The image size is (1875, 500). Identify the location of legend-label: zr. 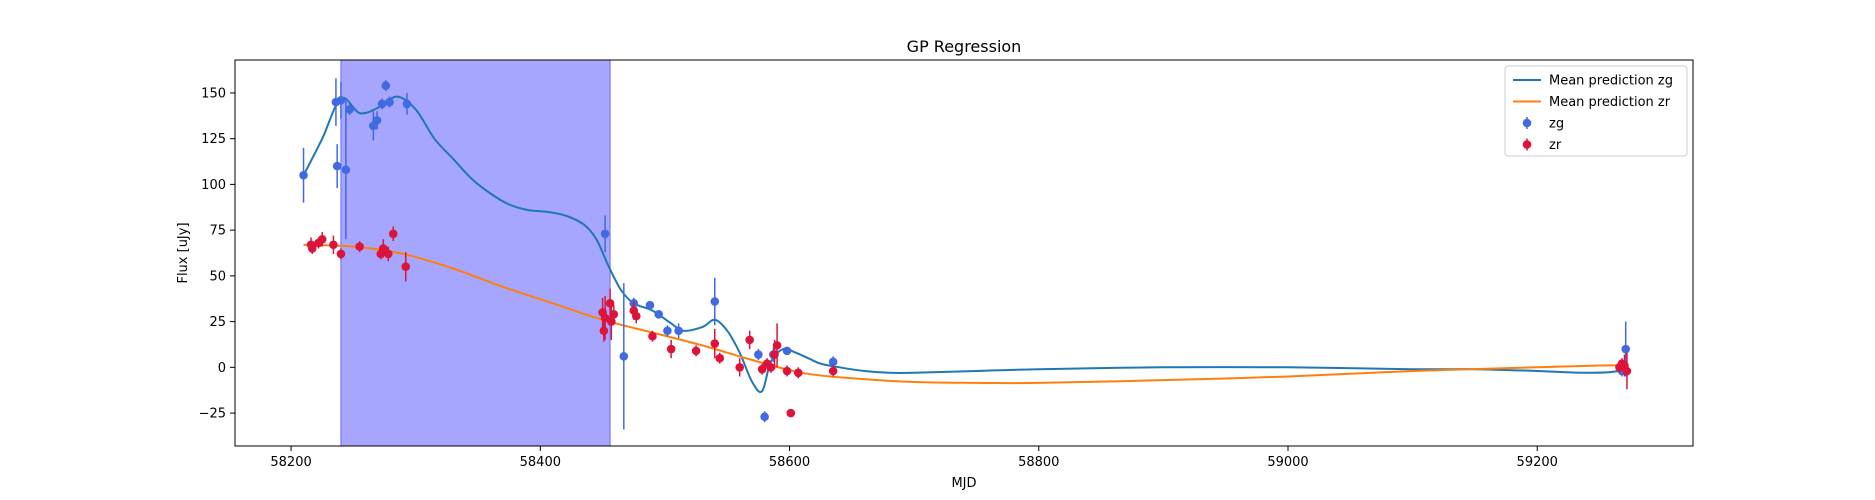
(1555, 145).